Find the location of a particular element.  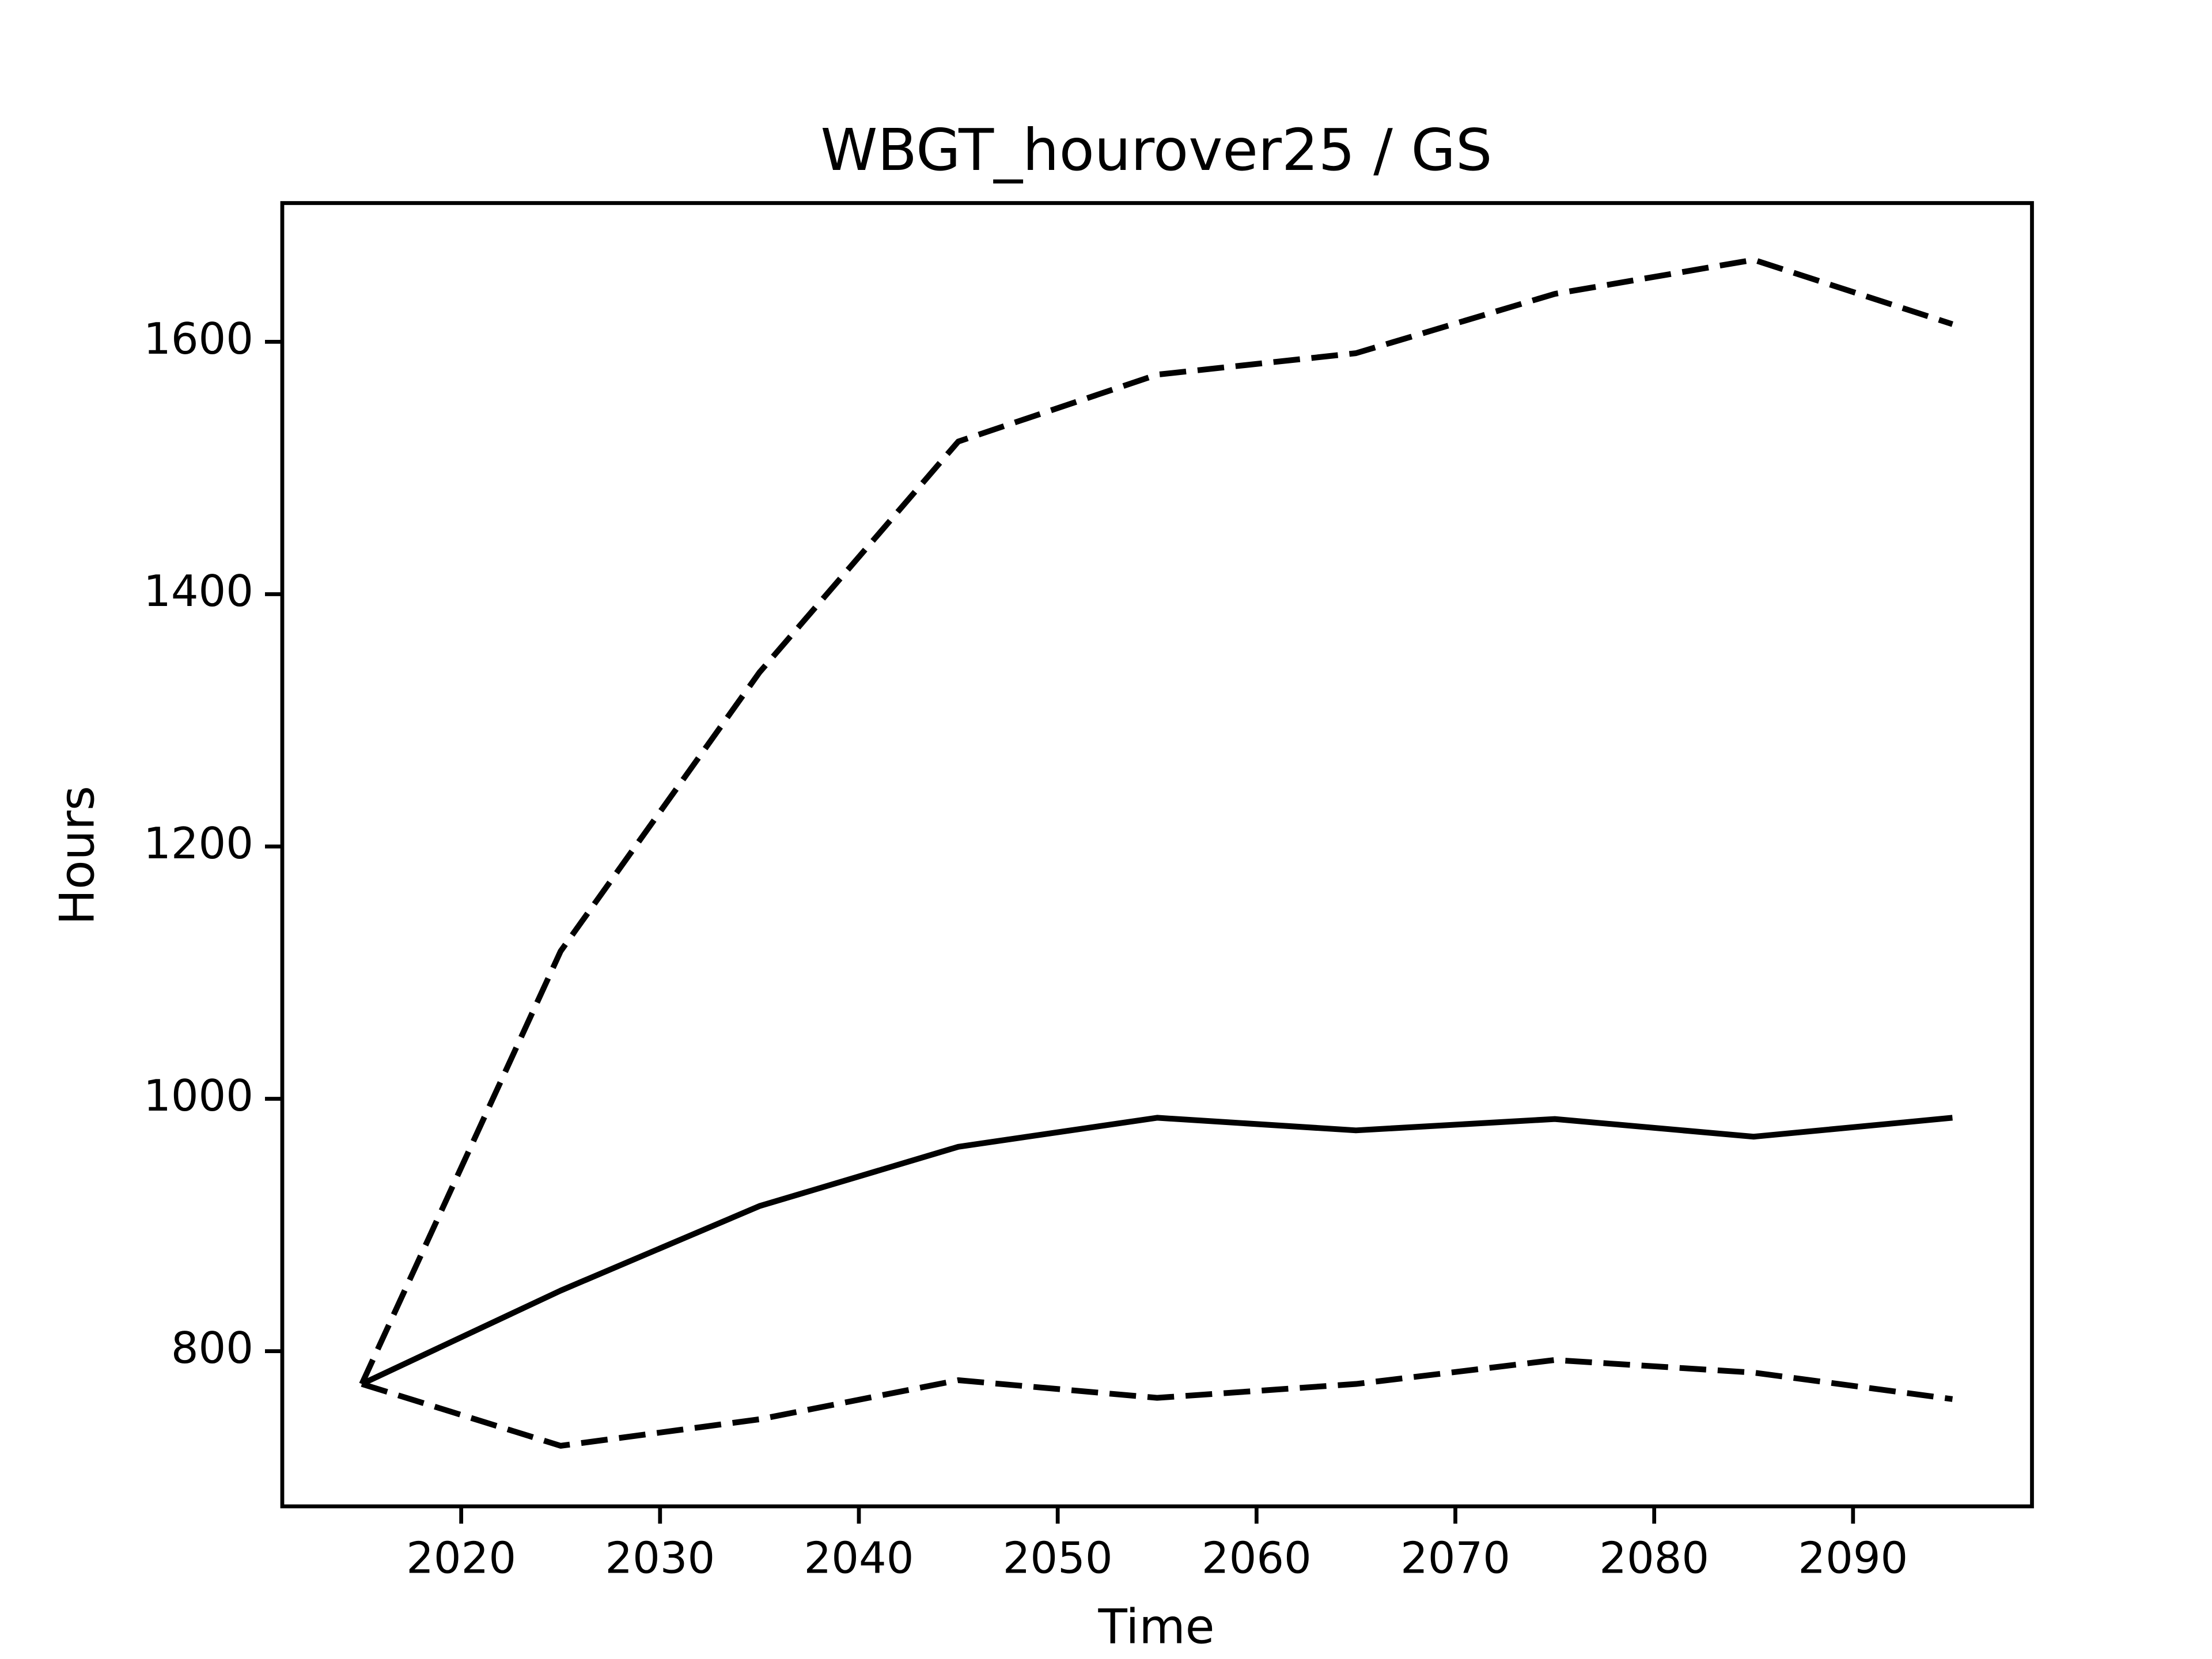

x-tick-label: 2040 is located at coordinates (859, 1558).